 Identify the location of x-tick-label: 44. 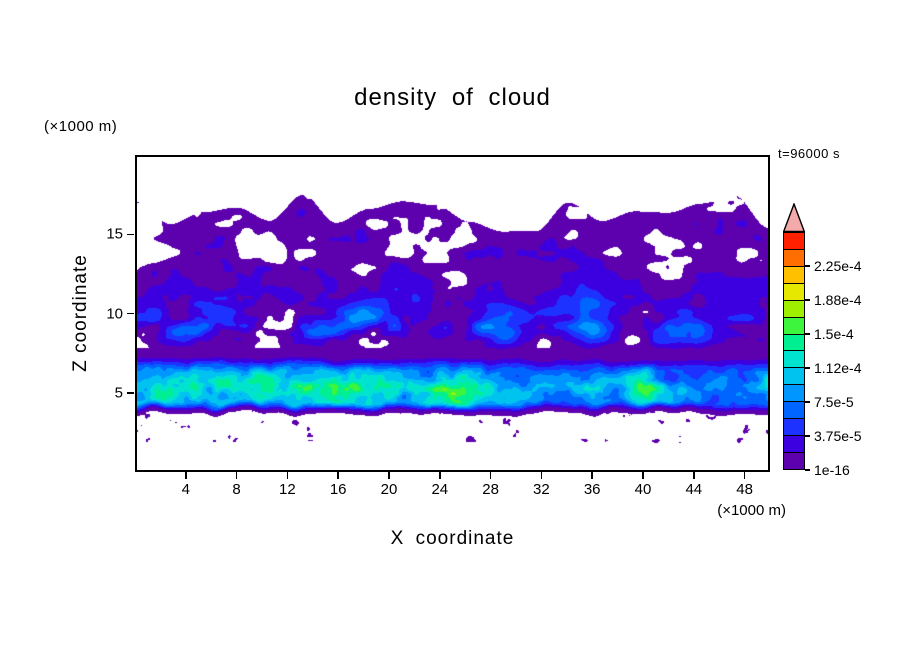
(694, 489).